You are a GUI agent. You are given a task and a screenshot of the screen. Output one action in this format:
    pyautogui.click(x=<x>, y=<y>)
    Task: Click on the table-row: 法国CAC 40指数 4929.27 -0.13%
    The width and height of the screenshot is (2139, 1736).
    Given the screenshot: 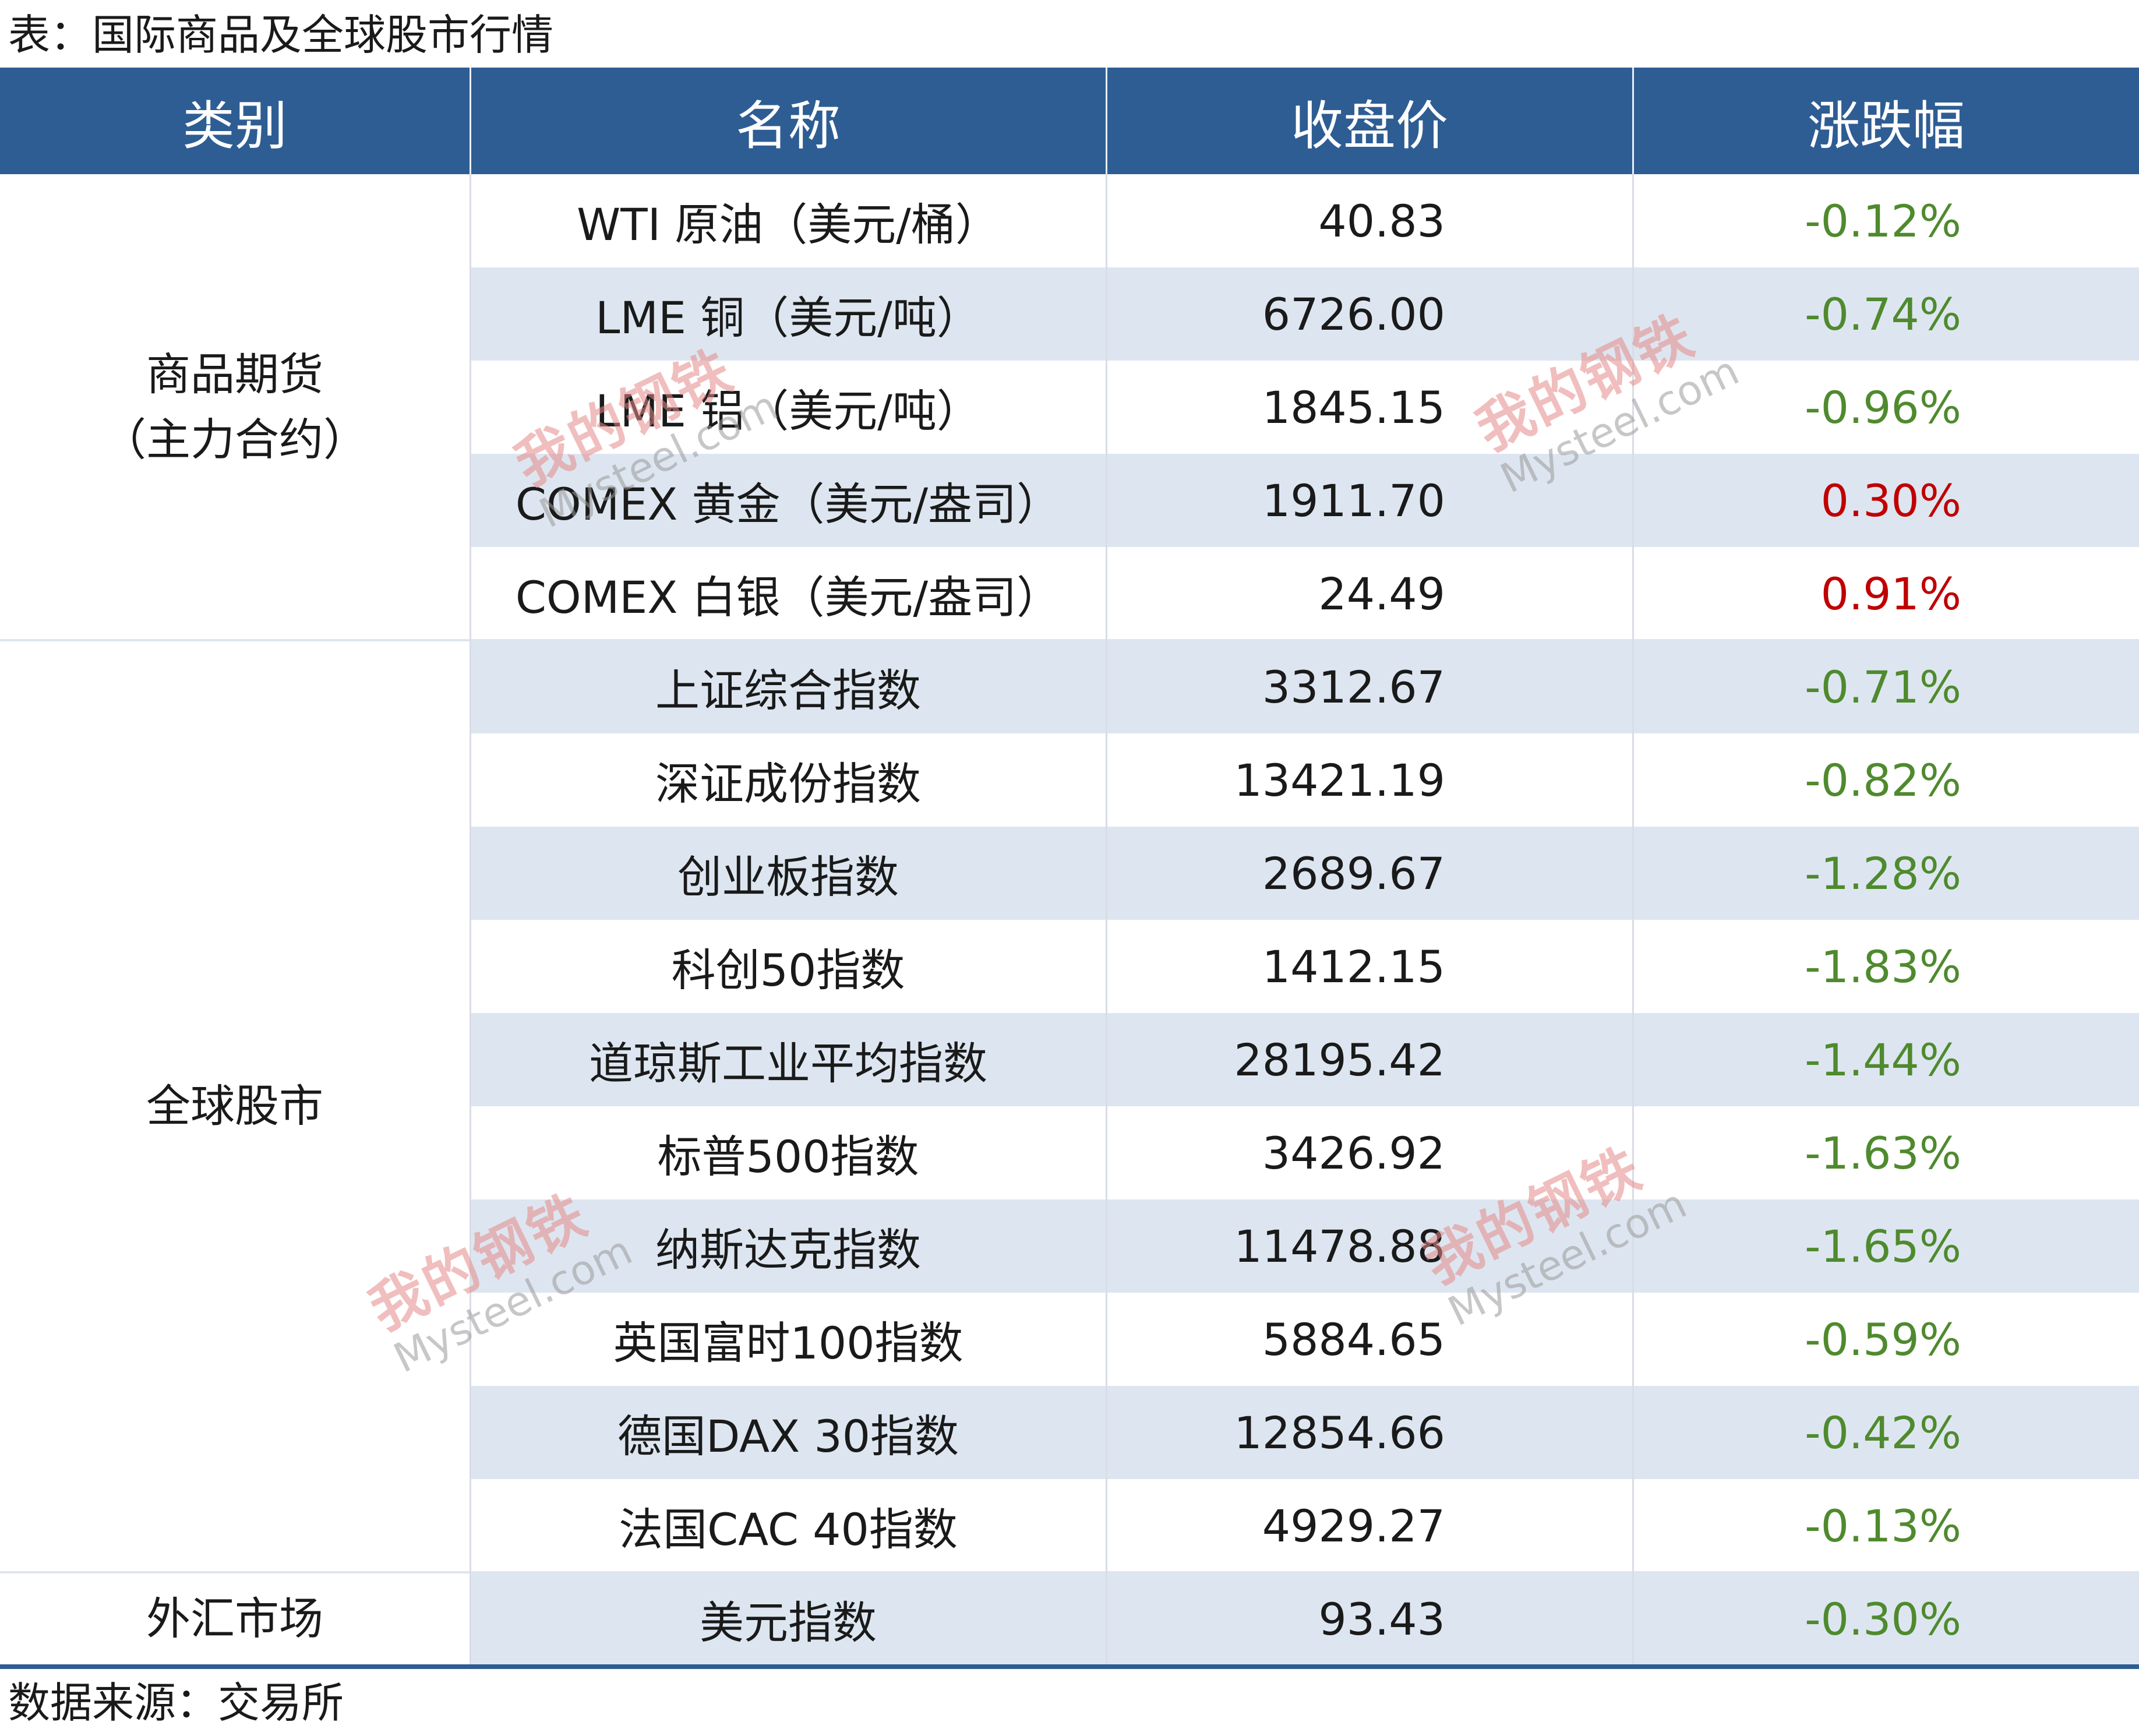 What is the action you would take?
    pyautogui.click(x=1069, y=1525)
    